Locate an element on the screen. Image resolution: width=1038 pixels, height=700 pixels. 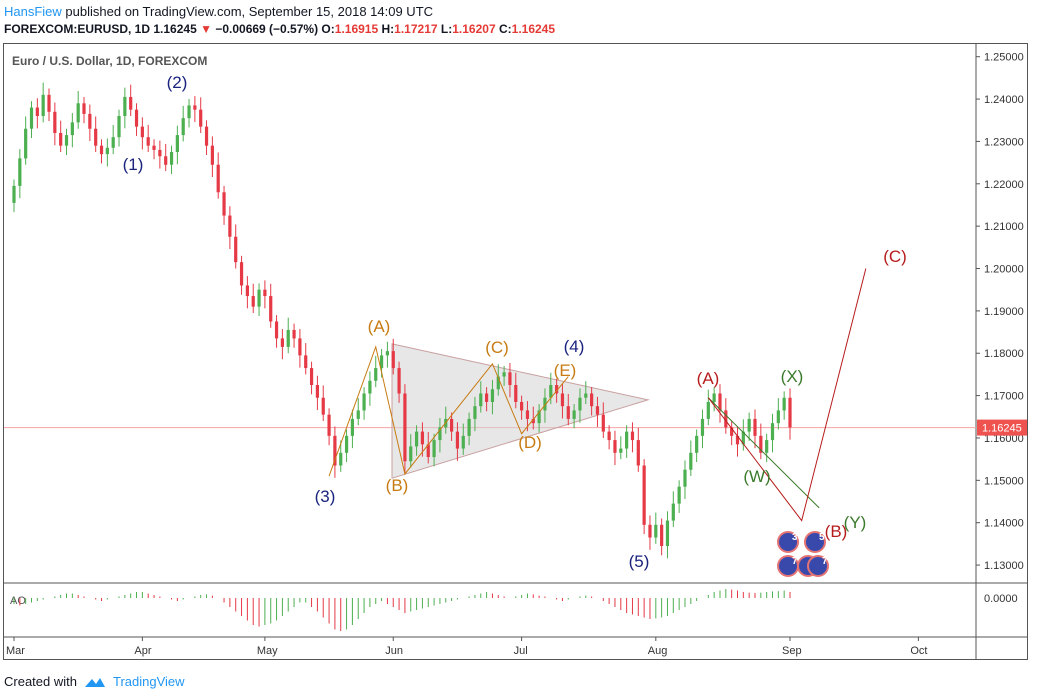
triangle-pattern is located at coordinates (520, 411).